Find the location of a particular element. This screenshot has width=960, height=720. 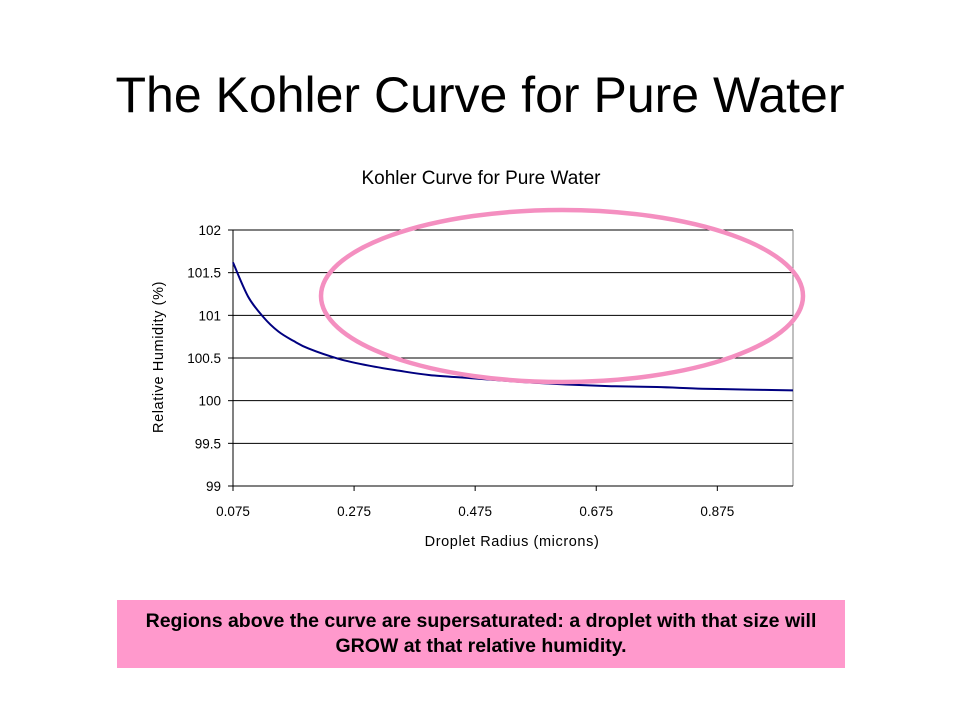

y-tick-label: 100.5 is located at coordinates (204, 358).